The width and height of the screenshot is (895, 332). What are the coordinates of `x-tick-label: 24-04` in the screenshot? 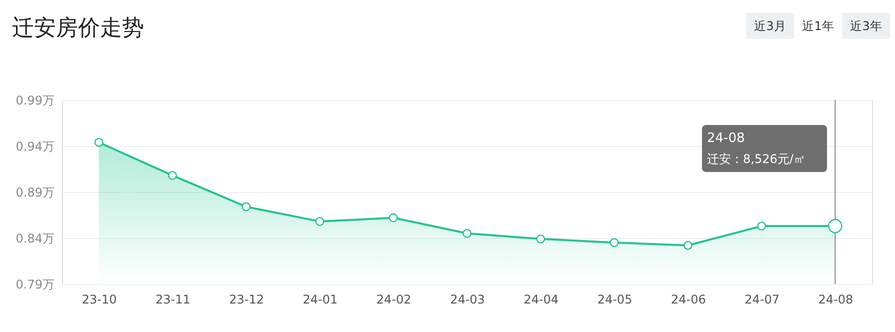 It's located at (541, 299).